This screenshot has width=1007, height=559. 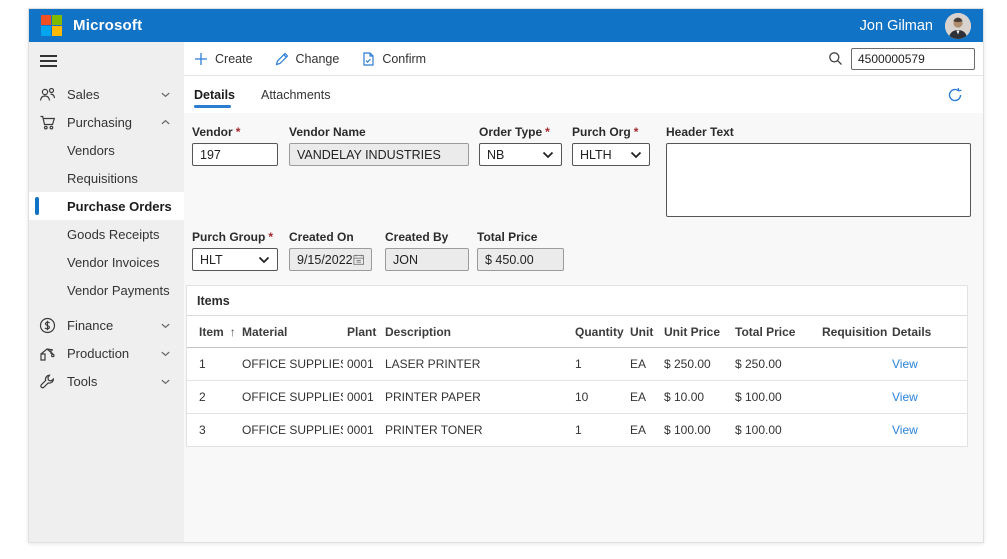 I want to click on sidebar-item-label: Purchase Orders, so click(x=119, y=206).